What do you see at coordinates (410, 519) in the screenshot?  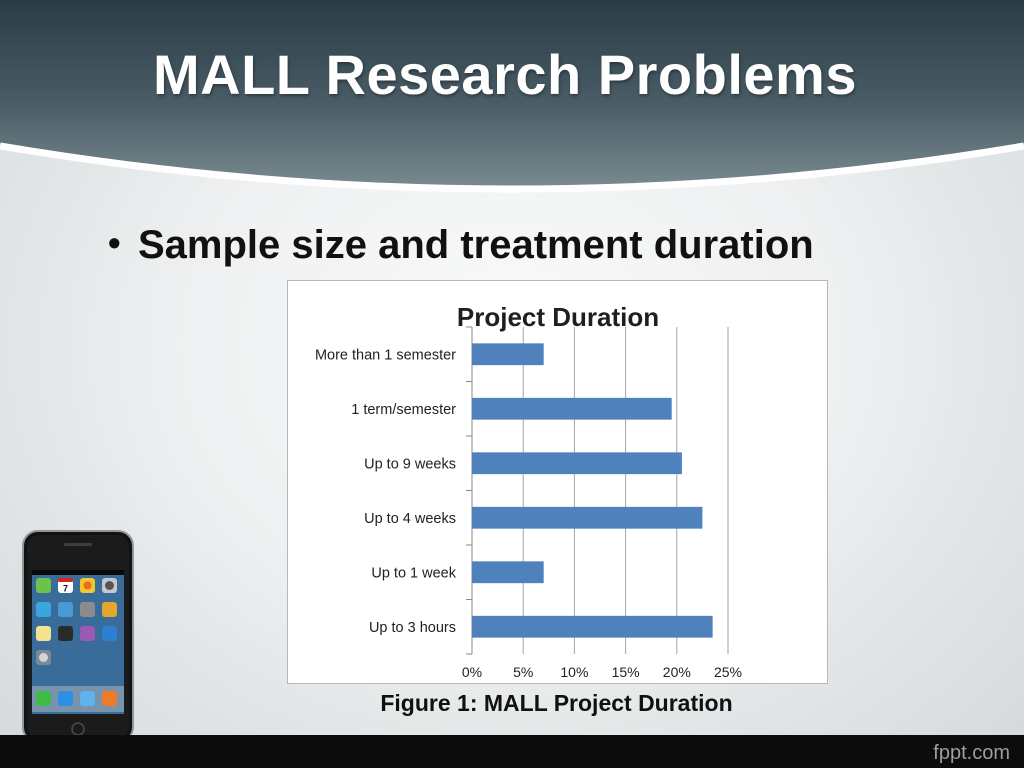 I see `category-label: Up to 4 weeks` at bounding box center [410, 519].